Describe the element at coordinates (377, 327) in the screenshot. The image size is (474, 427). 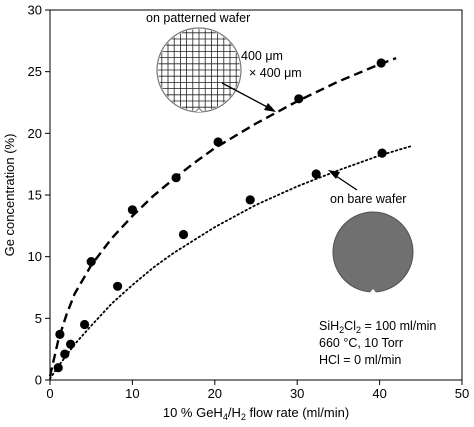
I see `condition-sih2cl2: SiH2Cl2 = 100 ml/min` at that location.